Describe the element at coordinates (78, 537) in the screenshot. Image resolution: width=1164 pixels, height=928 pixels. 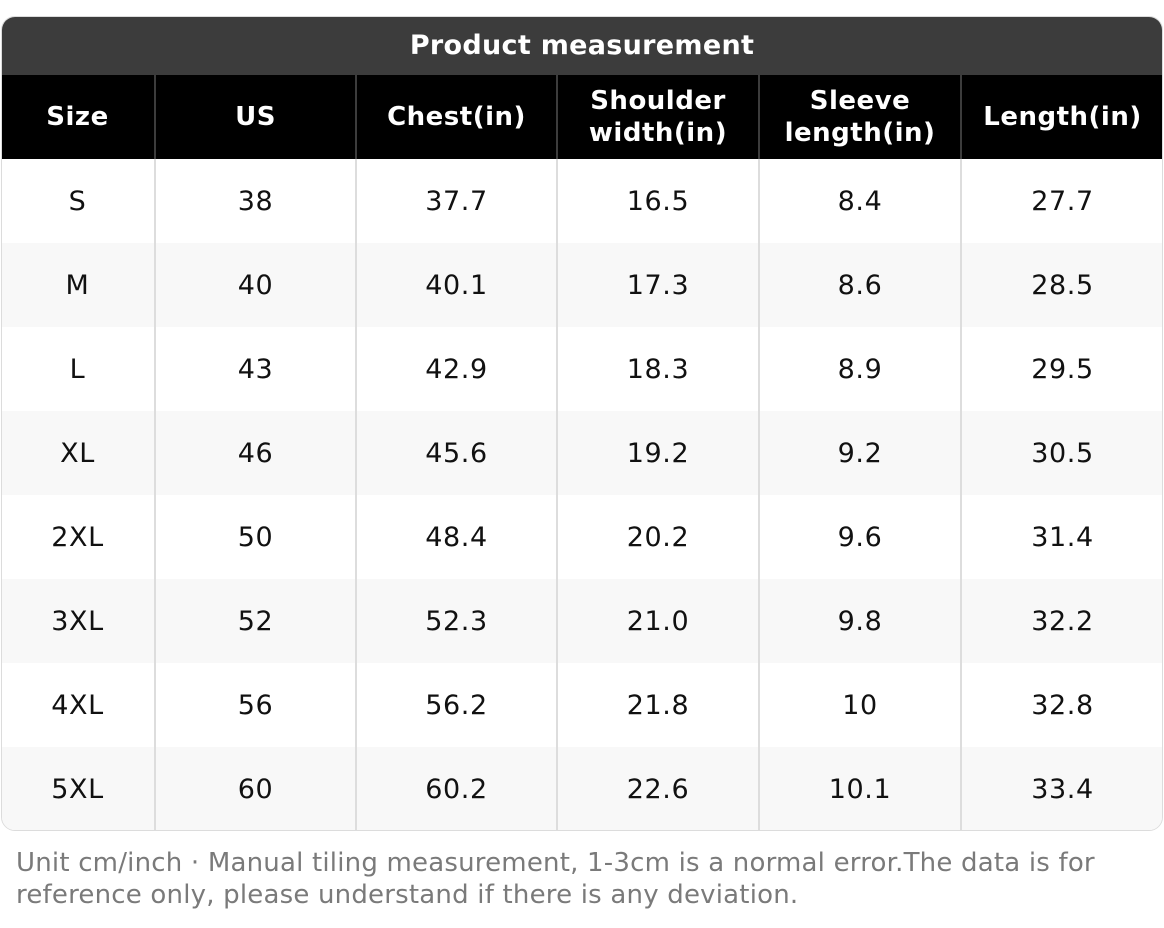
I see `cell-size: 2XL` at that location.